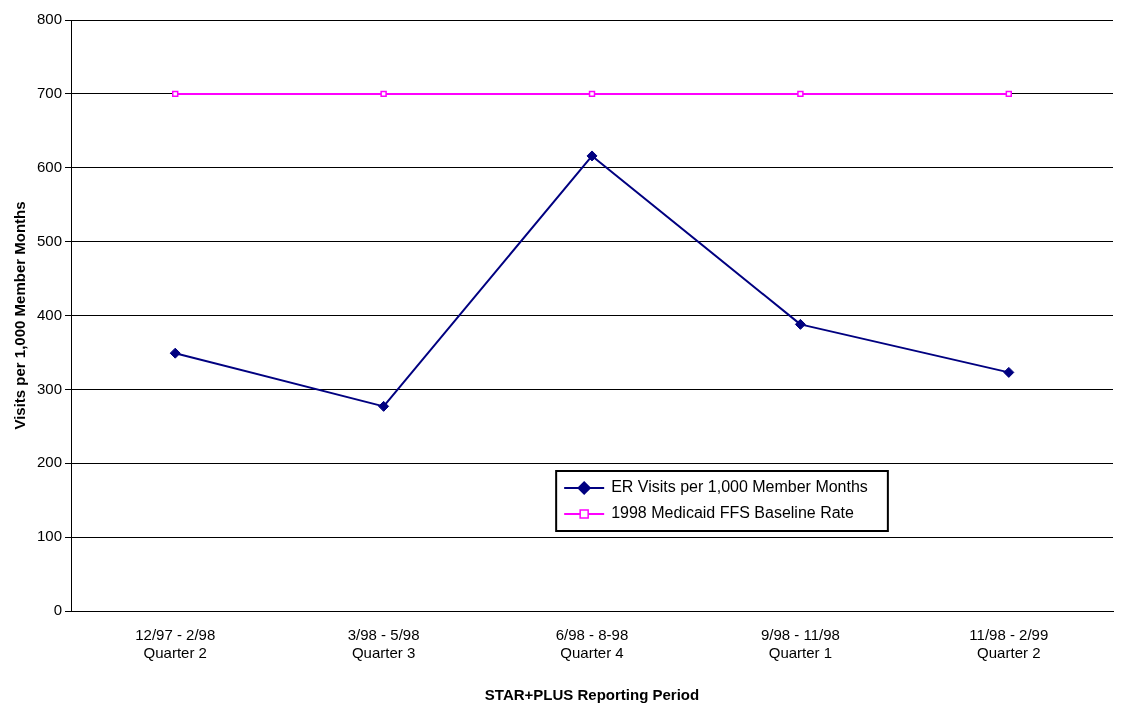 This screenshot has height=717, width=1135. What do you see at coordinates (58, 610) in the screenshot?
I see `y-tick-label: 0` at bounding box center [58, 610].